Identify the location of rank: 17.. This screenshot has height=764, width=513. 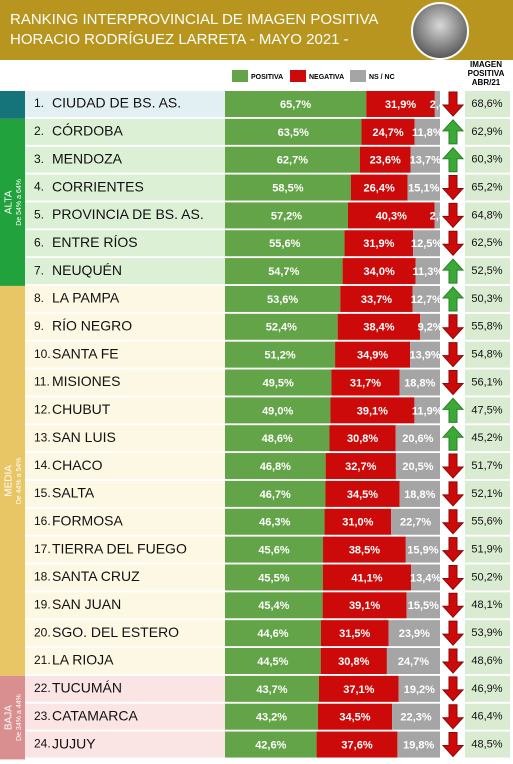
(42, 549).